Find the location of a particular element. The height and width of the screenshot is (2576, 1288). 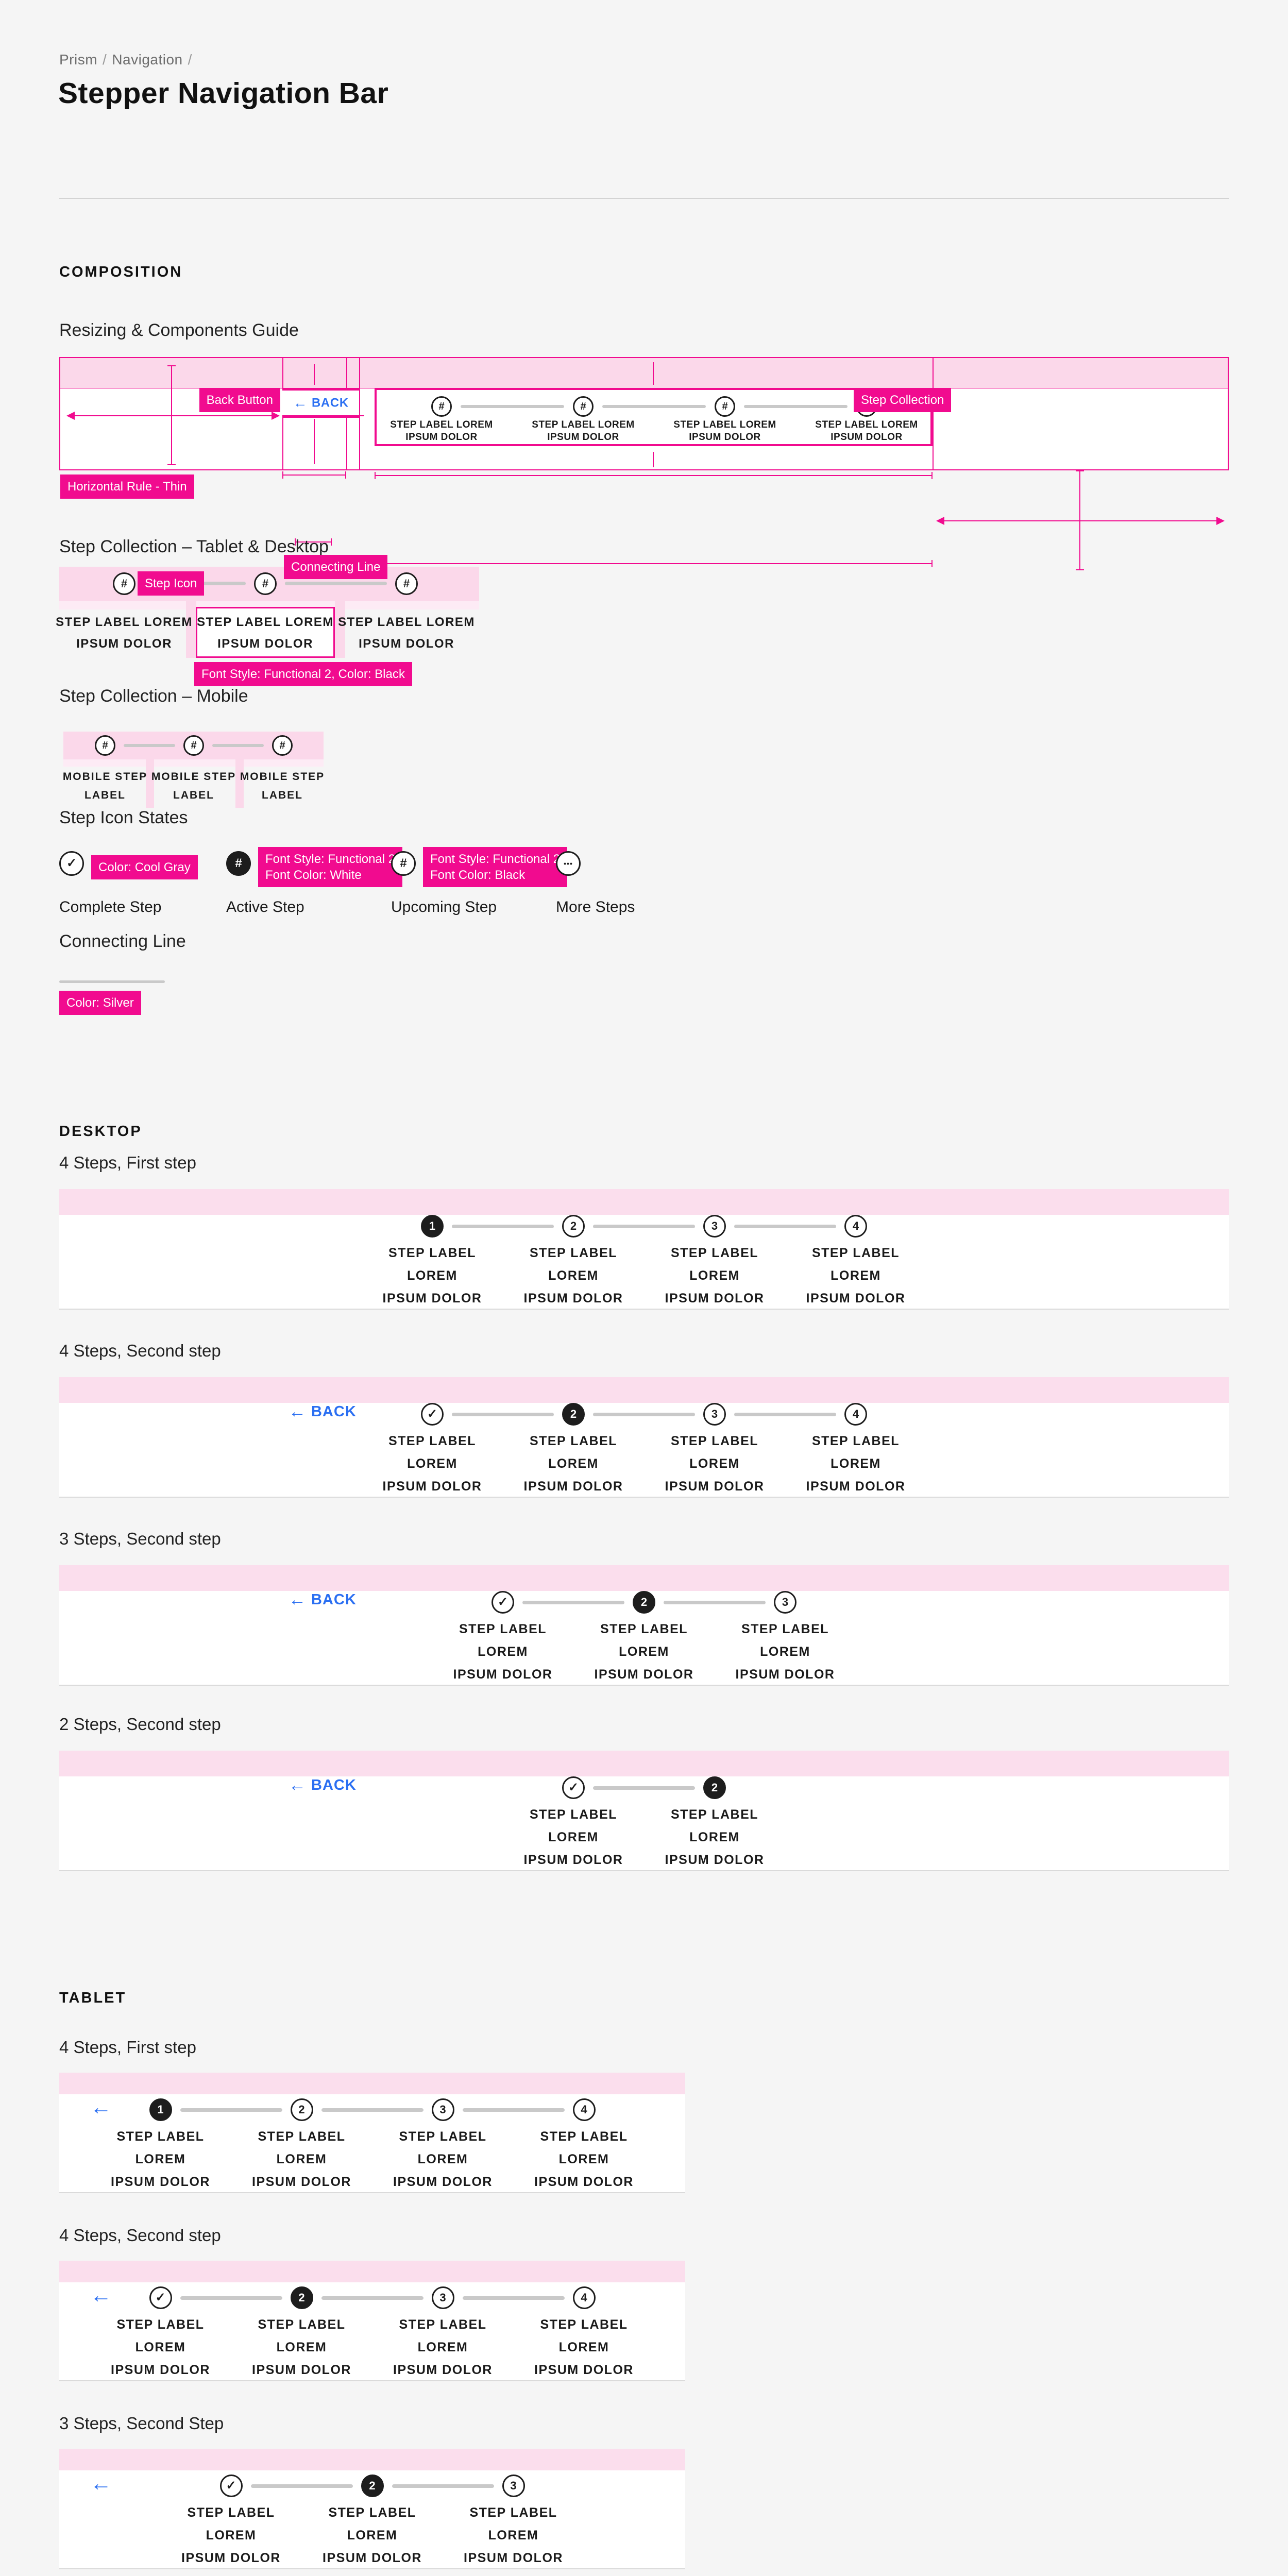

step-number: 3 is located at coordinates (785, 1602).